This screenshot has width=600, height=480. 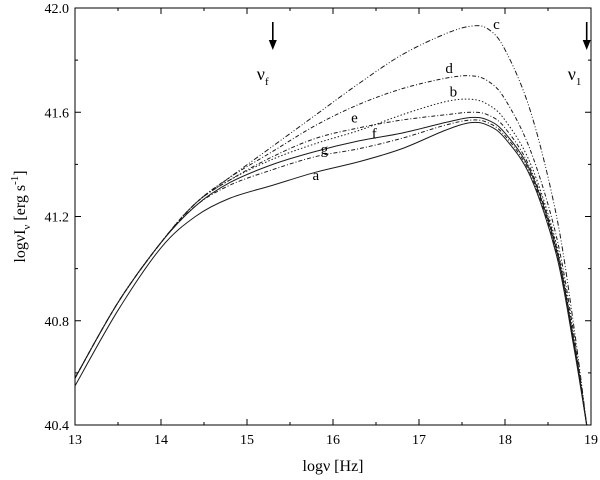 What do you see at coordinates (406, 100) in the screenshot?
I see `curve-labels-layer: ag fe bd c` at bounding box center [406, 100].